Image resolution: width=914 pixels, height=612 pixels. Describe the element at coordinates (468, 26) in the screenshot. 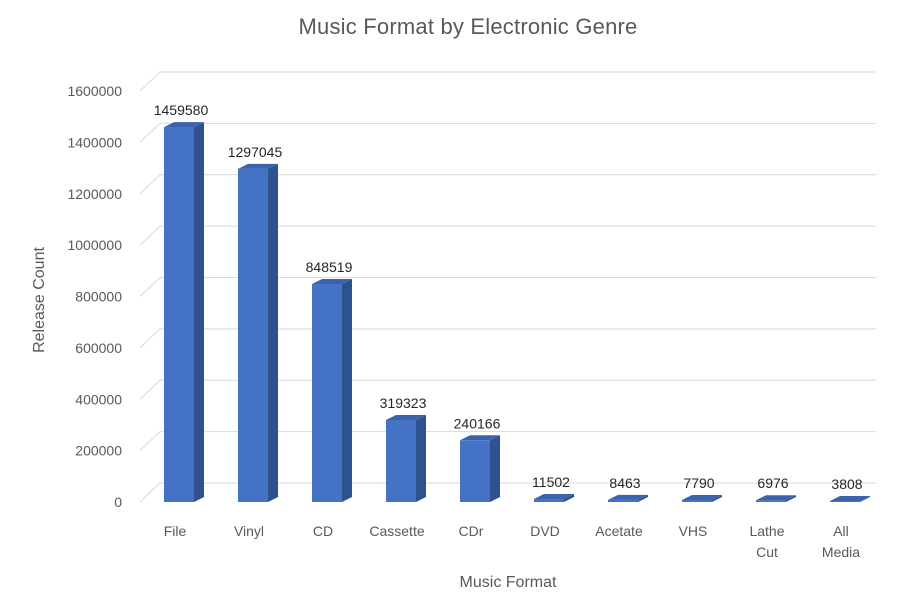

I see `chart-title: Music Format by Electronic Genre` at that location.